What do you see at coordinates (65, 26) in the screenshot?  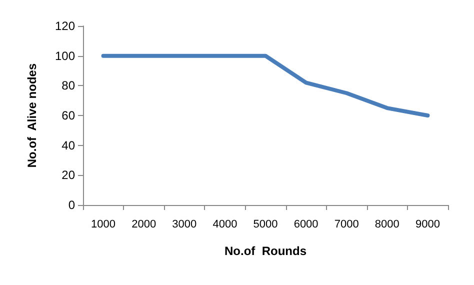 I see `y-tick-label: 120` at bounding box center [65, 26].